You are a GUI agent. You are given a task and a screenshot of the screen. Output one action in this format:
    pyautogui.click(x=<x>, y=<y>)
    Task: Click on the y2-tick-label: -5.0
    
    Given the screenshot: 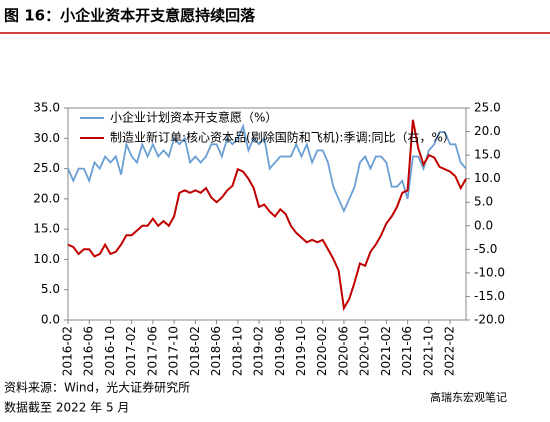 What is the action you would take?
    pyautogui.click(x=485, y=249)
    